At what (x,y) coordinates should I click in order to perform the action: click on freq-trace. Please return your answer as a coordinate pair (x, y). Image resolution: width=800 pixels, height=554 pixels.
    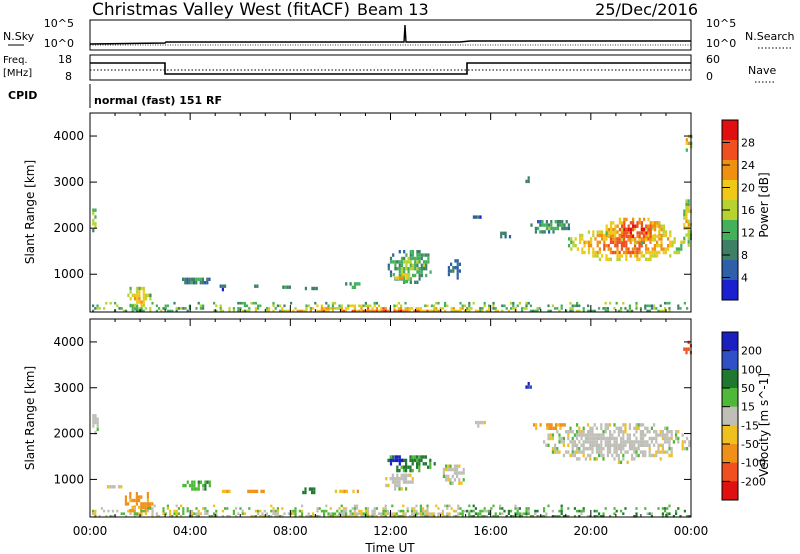
    Looking at the image, I should click on (390, 68).